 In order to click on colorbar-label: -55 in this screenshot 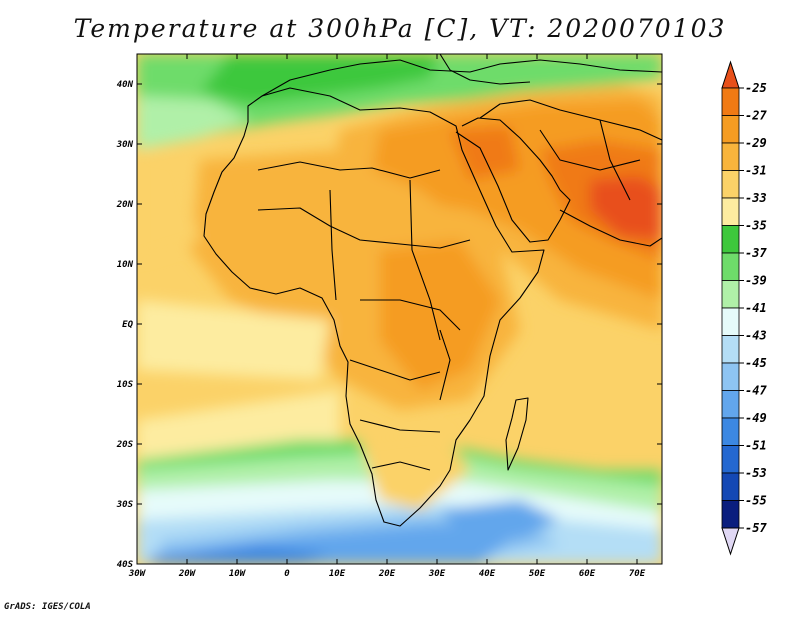, I will do `click(756, 501)`.